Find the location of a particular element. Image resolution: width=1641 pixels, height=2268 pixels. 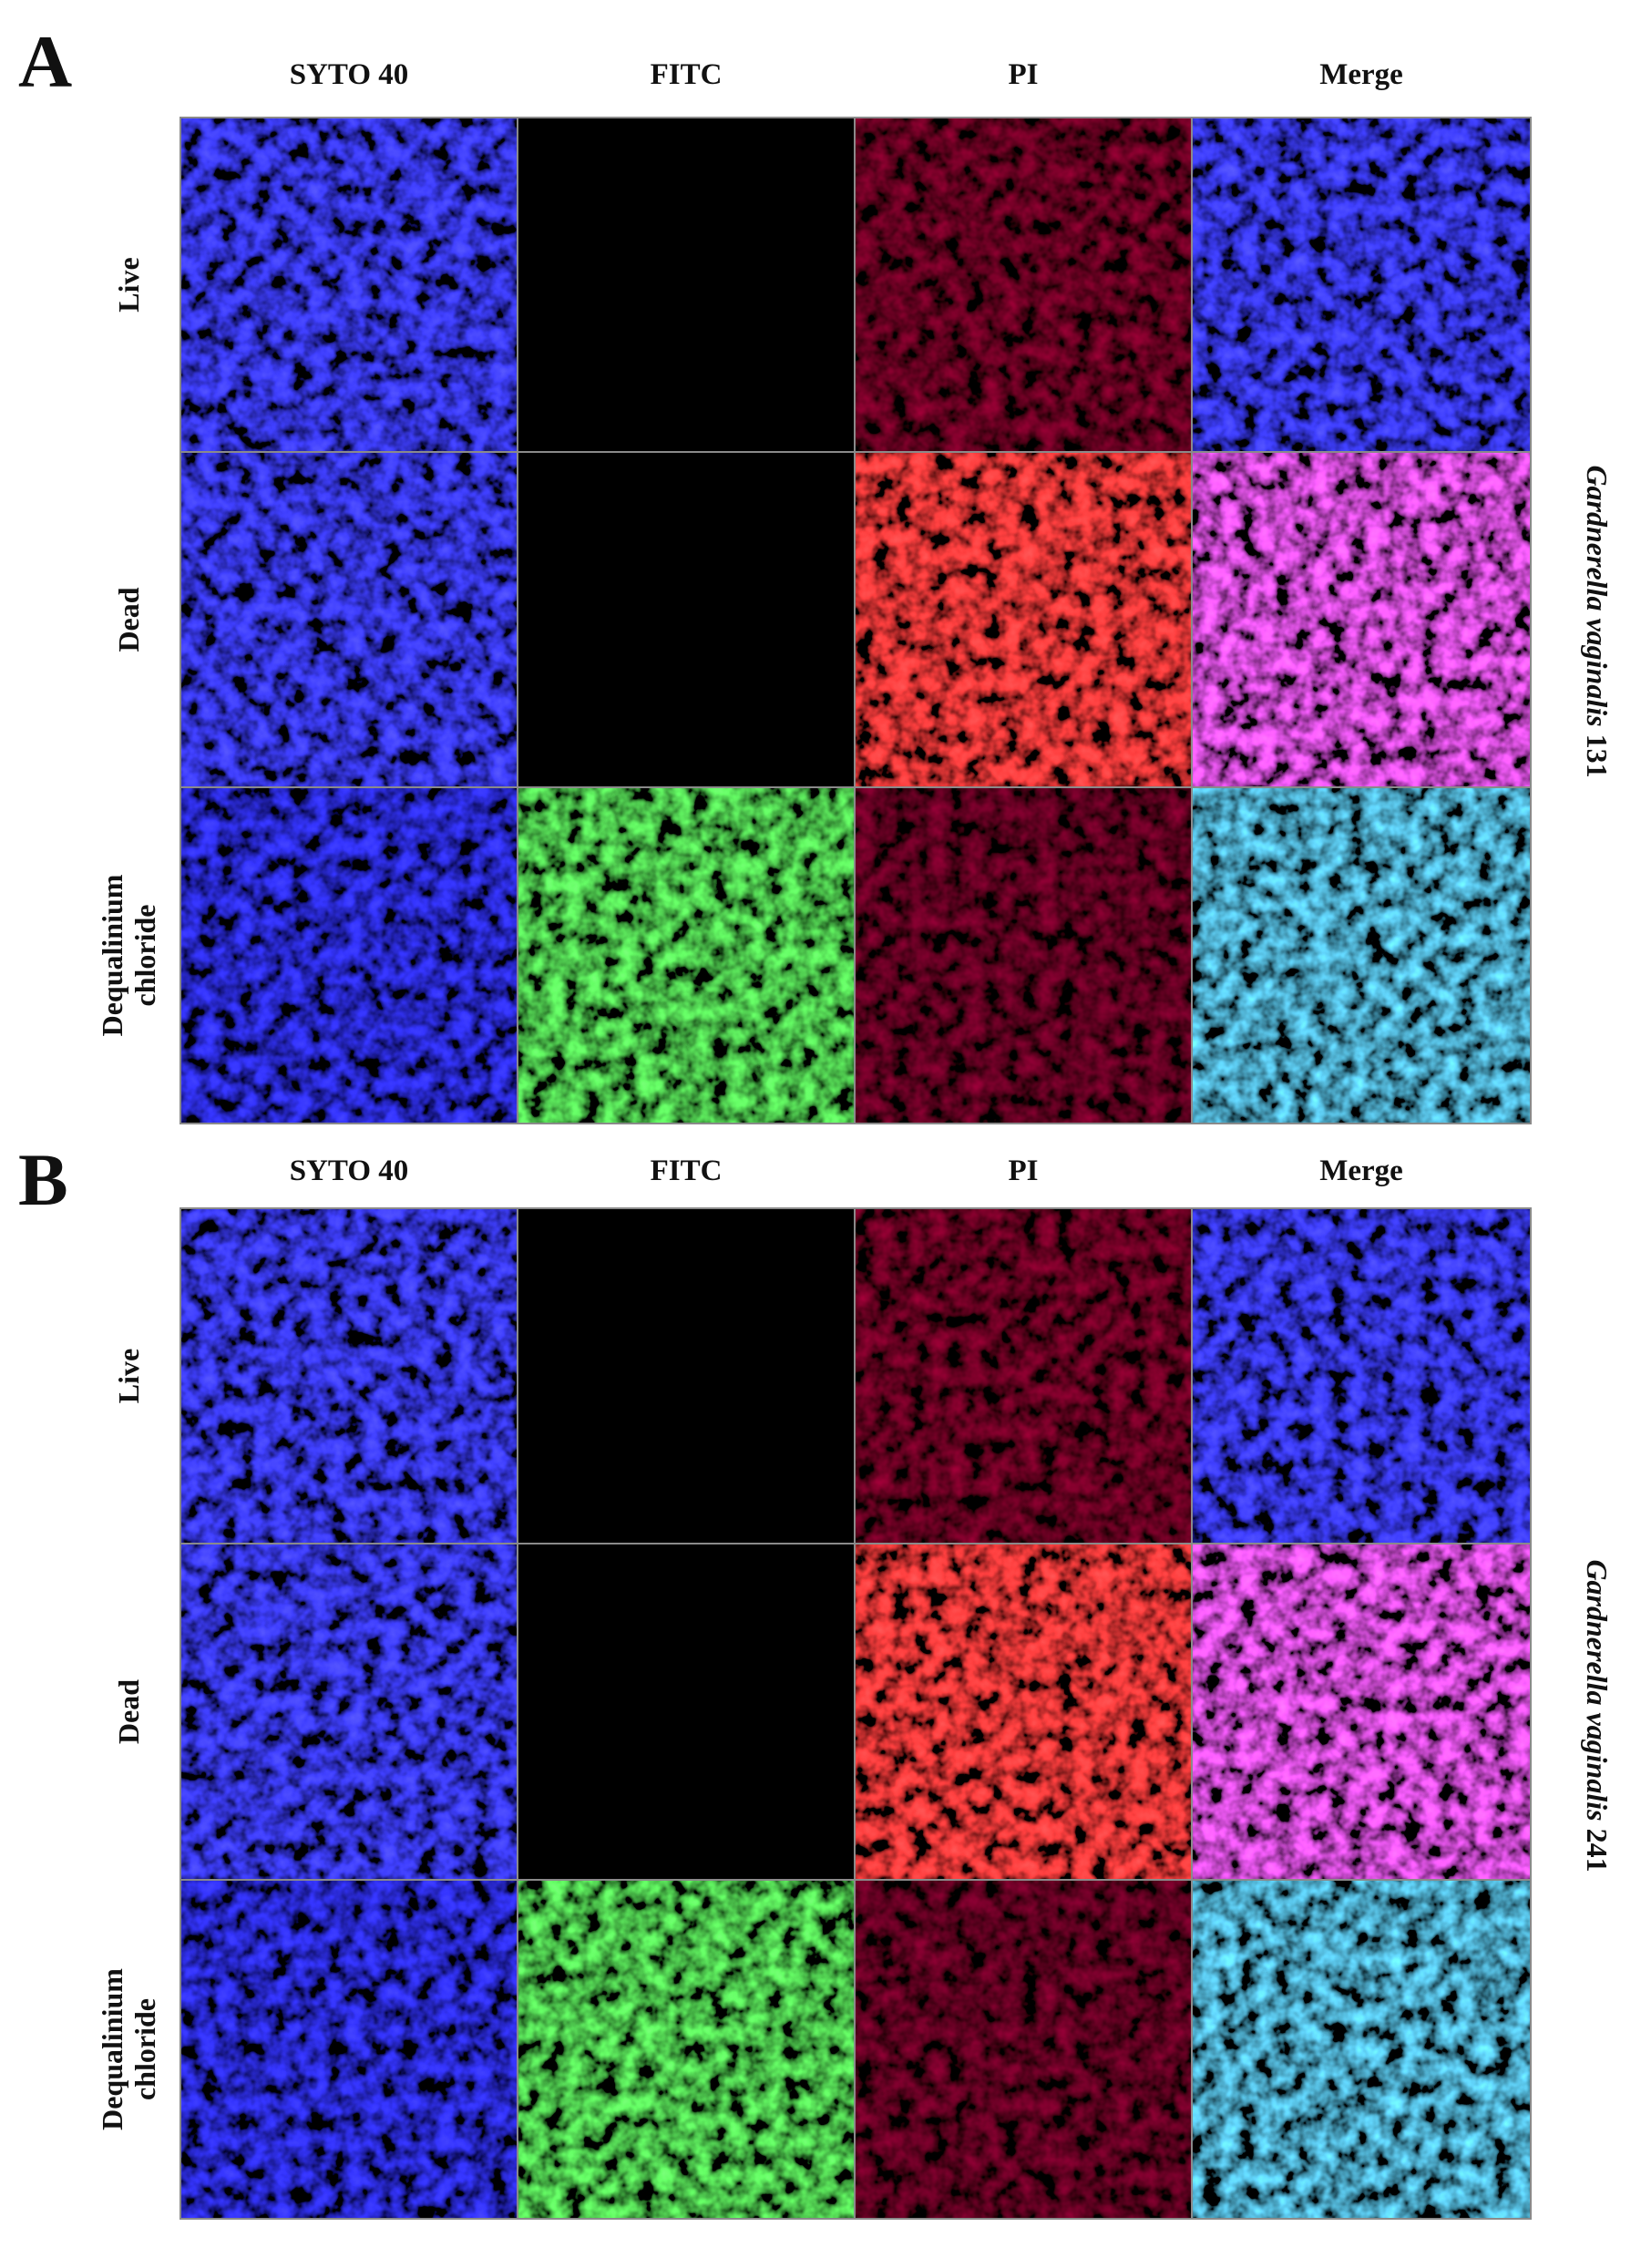

strain-number: 241 is located at coordinates (1597, 1851).